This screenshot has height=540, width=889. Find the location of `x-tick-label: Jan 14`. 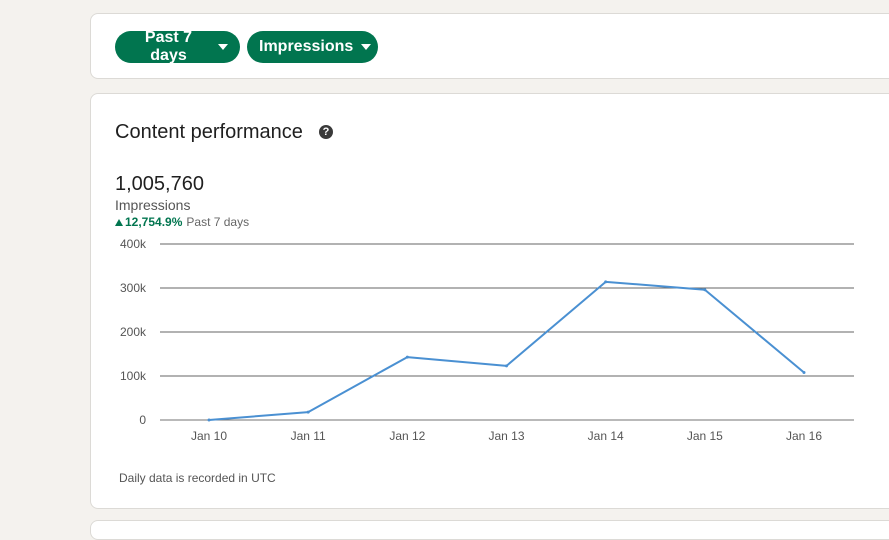

x-tick-label: Jan 14 is located at coordinates (606, 436).